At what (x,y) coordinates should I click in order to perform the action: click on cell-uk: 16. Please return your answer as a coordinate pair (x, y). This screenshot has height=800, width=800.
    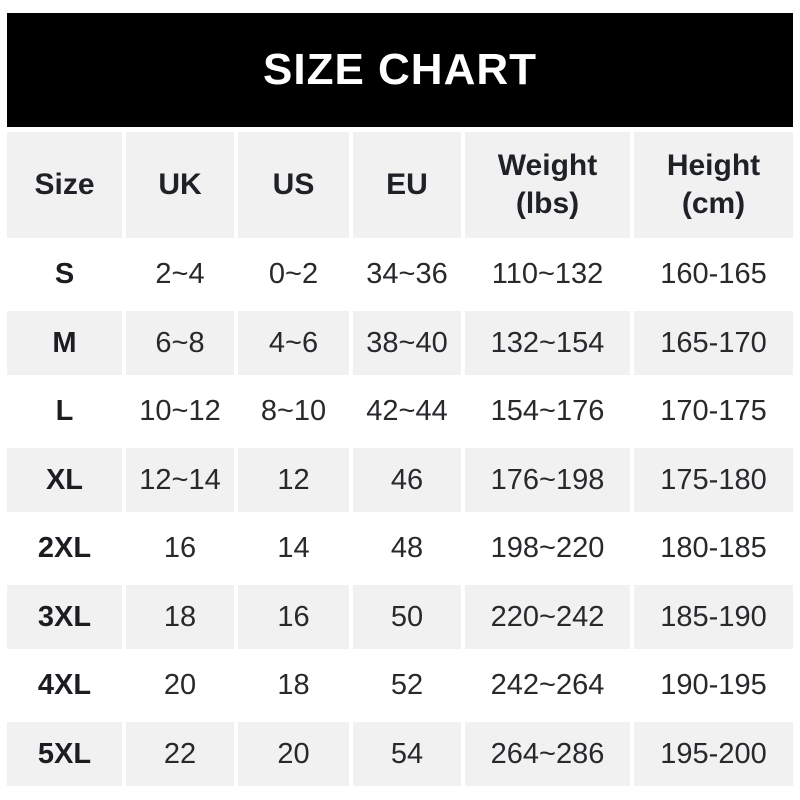
    Looking at the image, I should click on (180, 548).